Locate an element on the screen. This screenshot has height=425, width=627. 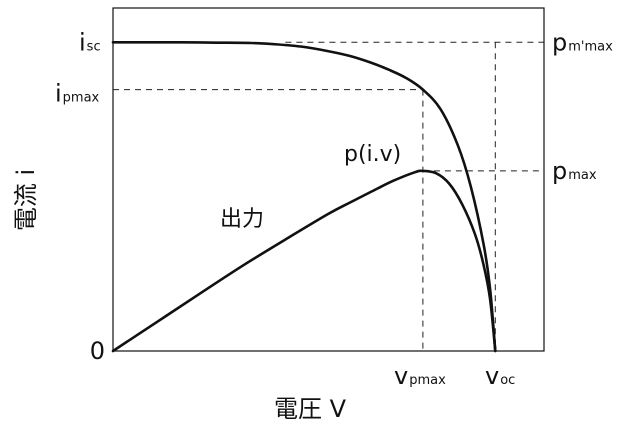
y-tick-isc: isc is located at coordinates (90, 42).